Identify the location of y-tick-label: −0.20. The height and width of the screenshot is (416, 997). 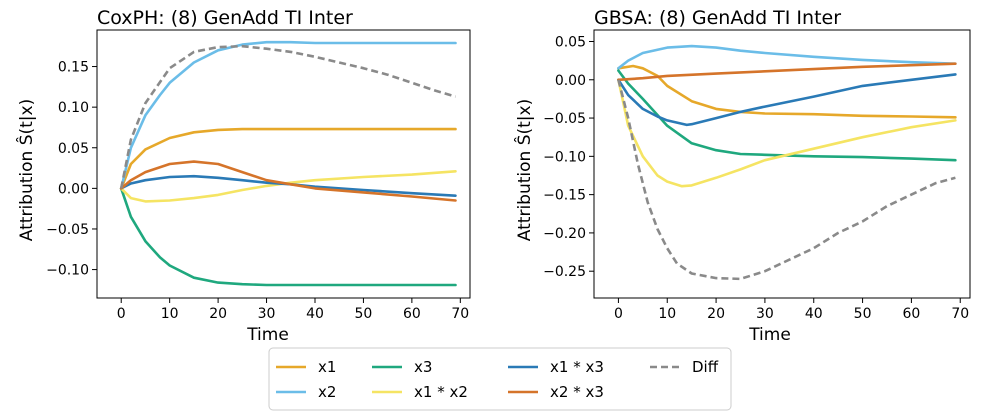
(564, 234).